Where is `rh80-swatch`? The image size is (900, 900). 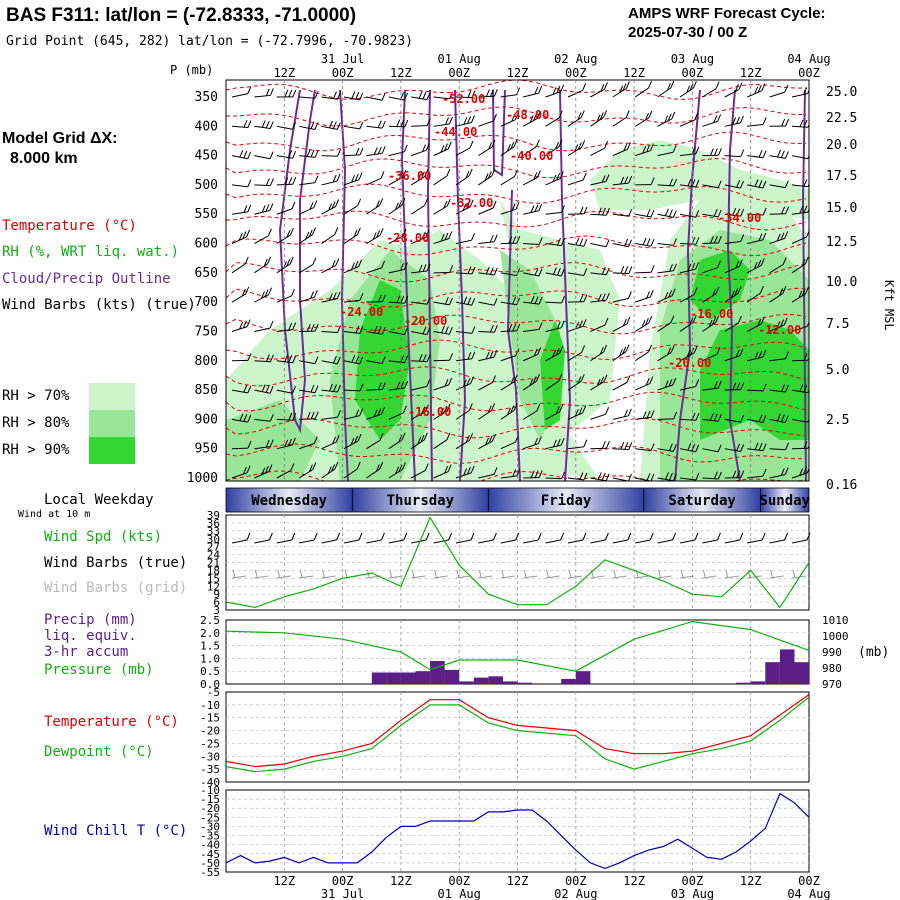 rh80-swatch is located at coordinates (112, 423).